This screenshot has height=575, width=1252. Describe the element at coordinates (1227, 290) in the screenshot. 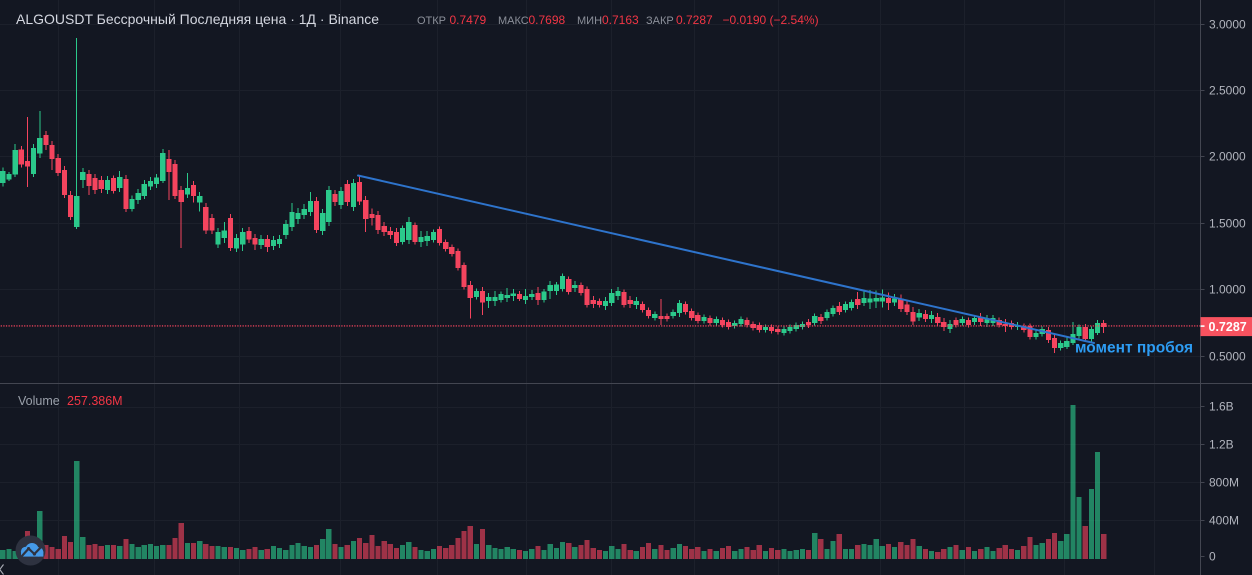

I see `svg-text: 1.0000` at that location.